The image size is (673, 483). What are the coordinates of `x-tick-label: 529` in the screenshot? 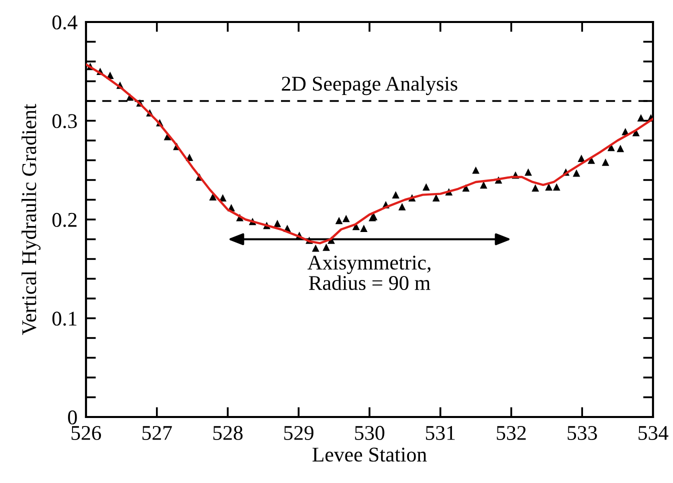 It's located at (299, 433).